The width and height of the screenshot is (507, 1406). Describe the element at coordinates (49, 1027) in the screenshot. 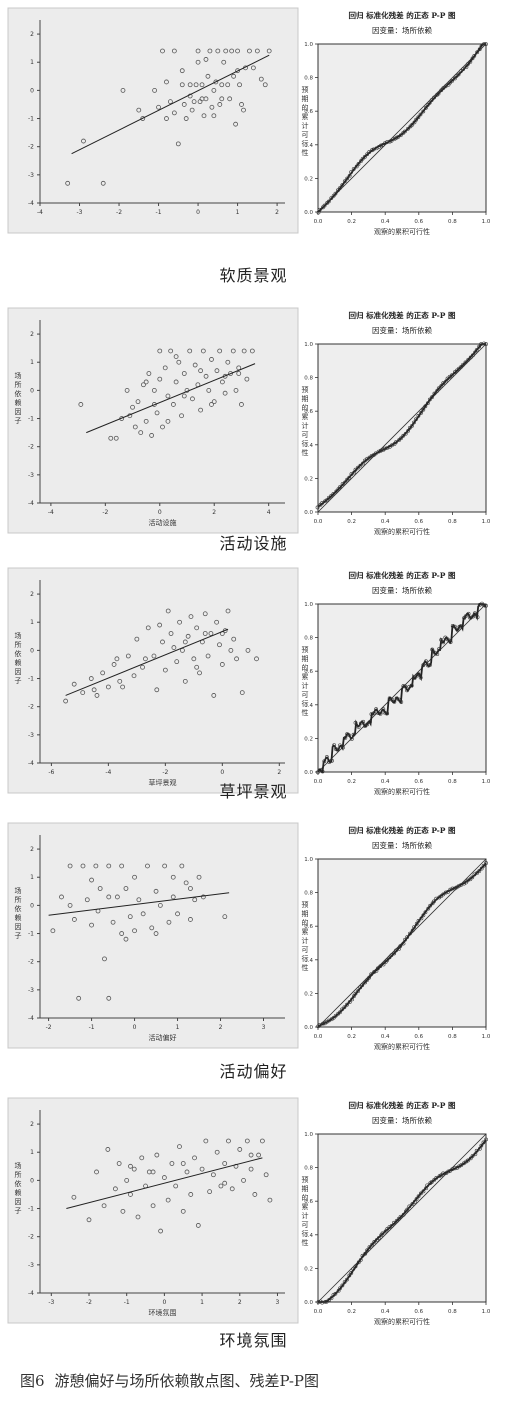

I see `scatter-x-tick-label: -2` at that location.